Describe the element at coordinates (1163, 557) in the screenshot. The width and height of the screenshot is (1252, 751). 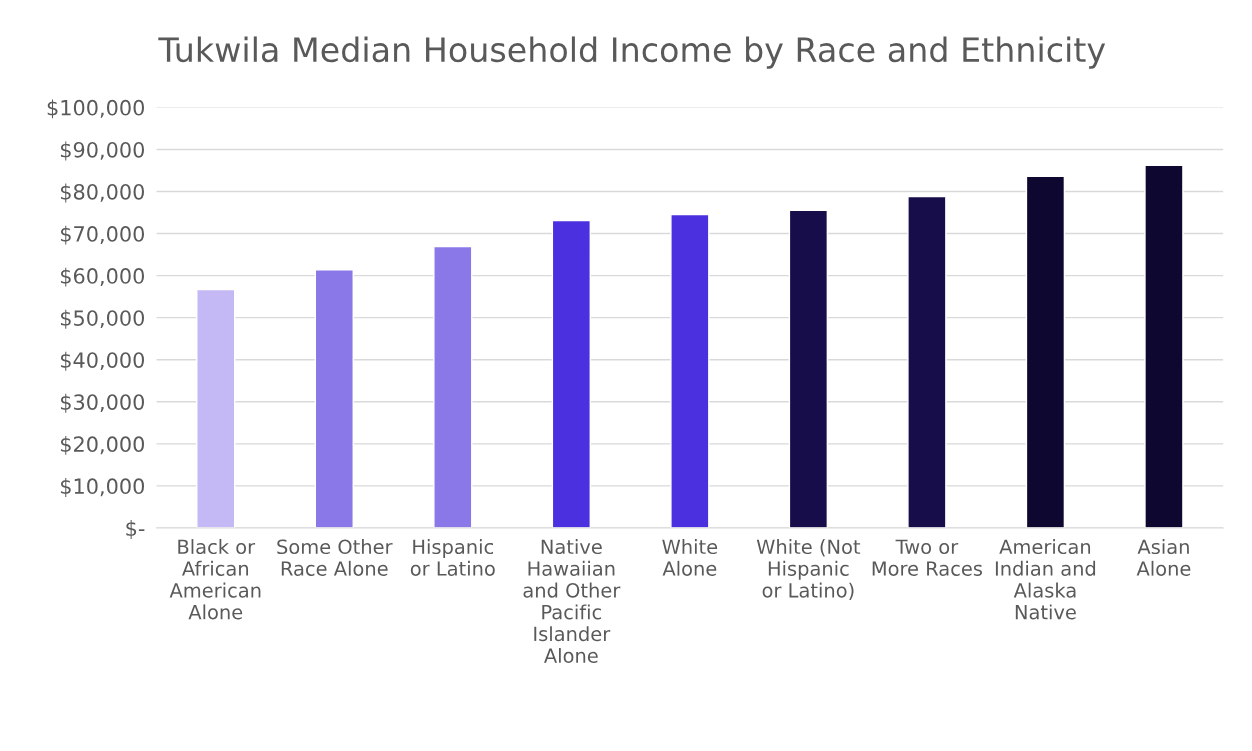
I see `x-tick-label: Asian Alone` at that location.